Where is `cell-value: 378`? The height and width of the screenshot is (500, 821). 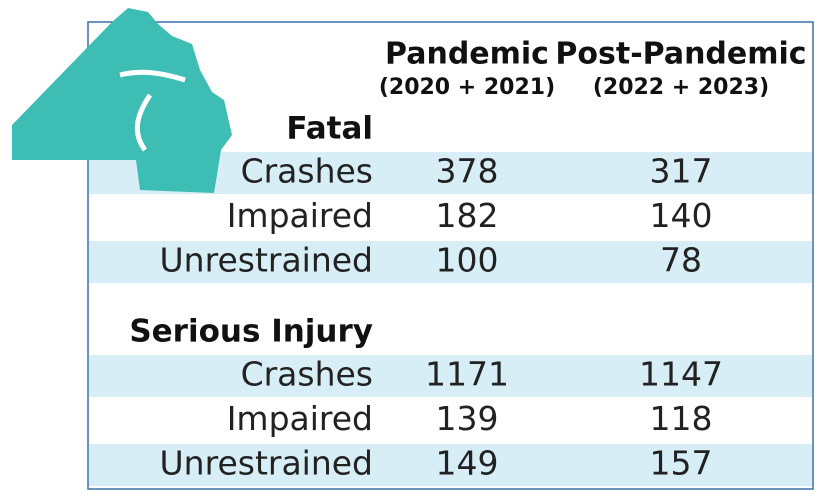 cell-value: 378 is located at coordinates (467, 171).